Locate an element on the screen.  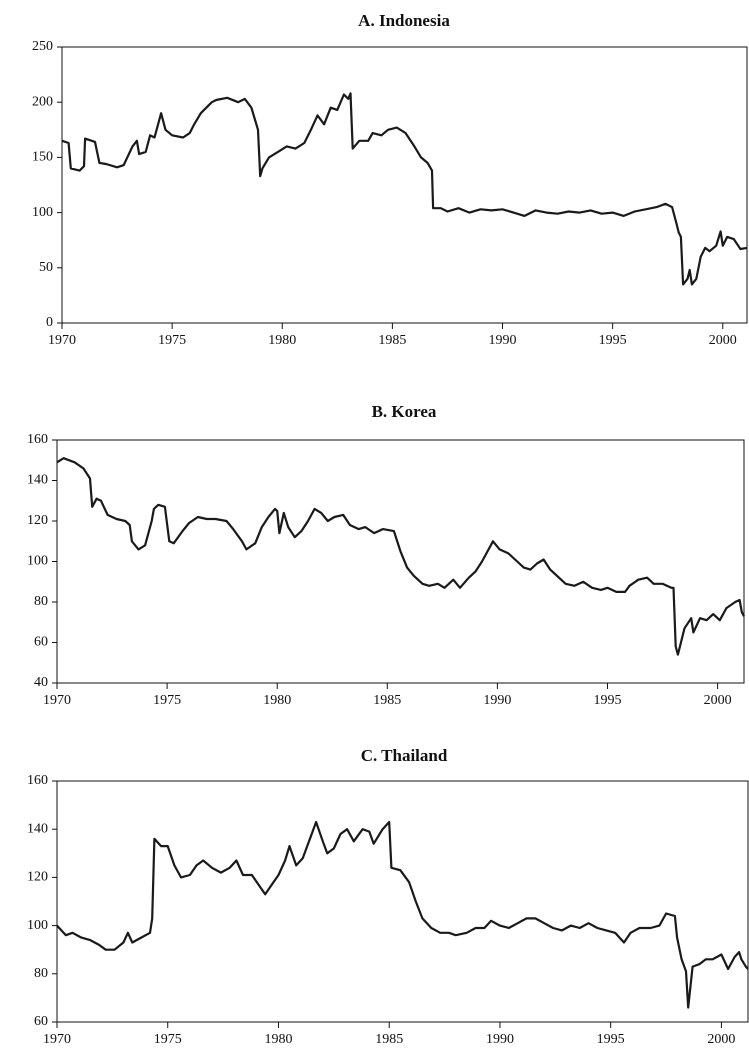
y-tick-label: 0 is located at coordinates (49, 322).